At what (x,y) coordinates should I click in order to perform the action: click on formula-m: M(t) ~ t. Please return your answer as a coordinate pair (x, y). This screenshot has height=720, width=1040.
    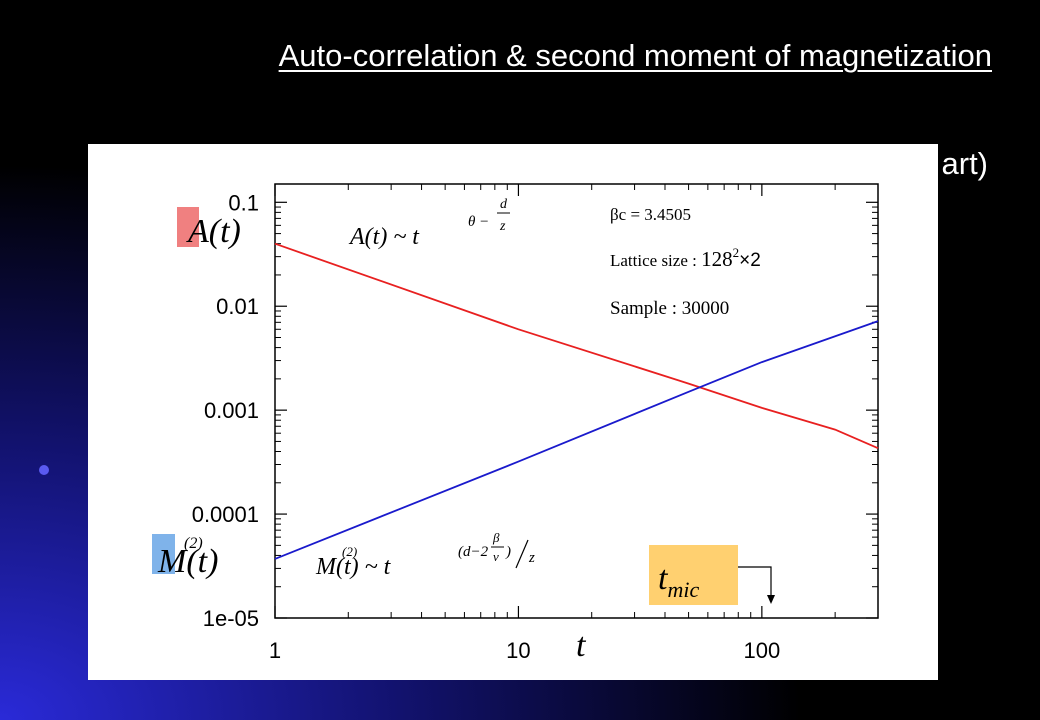
    Looking at the image, I should click on (353, 567).